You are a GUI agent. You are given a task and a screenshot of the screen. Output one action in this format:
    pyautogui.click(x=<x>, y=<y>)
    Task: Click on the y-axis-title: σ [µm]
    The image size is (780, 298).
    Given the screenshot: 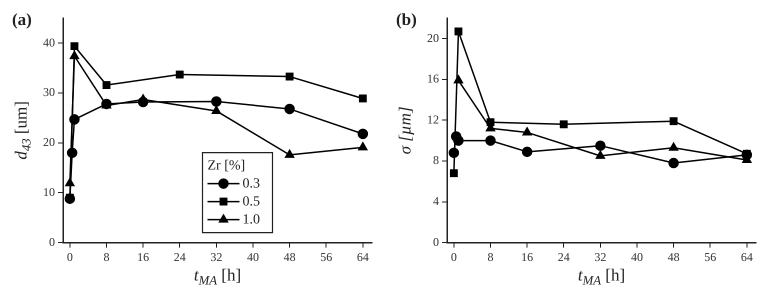 What is the action you would take?
    pyautogui.click(x=404, y=130)
    